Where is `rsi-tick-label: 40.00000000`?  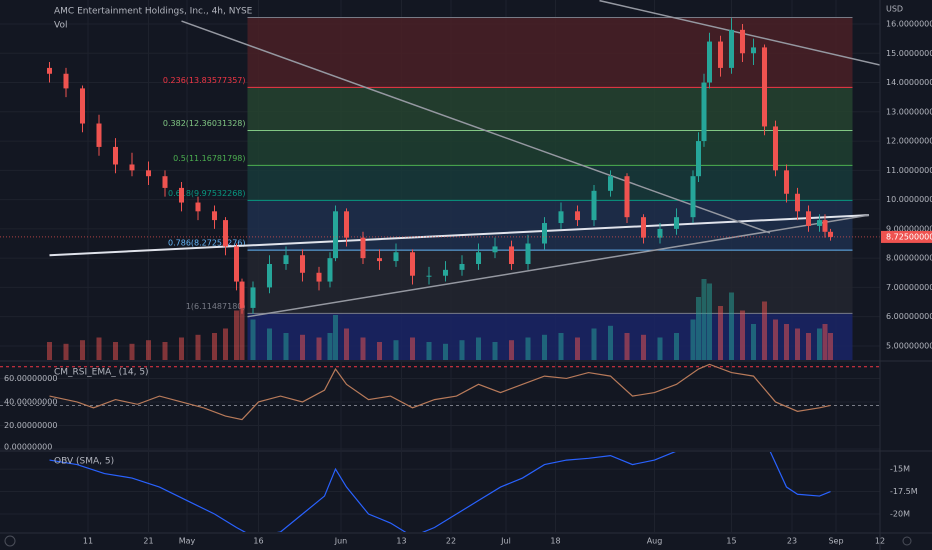
rsi-tick-label: 40.00000000 is located at coordinates (30, 401).